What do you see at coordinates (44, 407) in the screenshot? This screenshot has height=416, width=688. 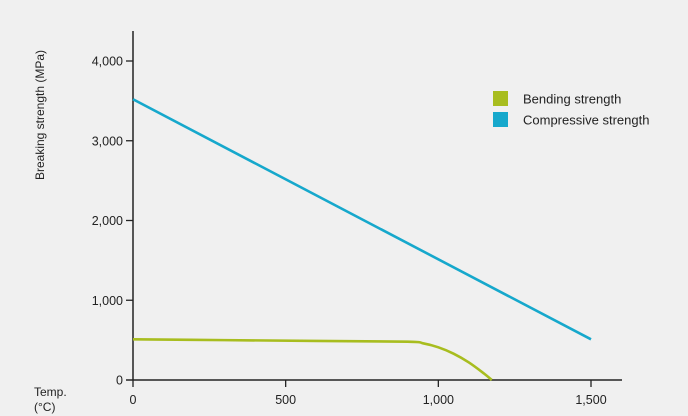 I see `x-axis-title-line-2: (°C)` at bounding box center [44, 407].